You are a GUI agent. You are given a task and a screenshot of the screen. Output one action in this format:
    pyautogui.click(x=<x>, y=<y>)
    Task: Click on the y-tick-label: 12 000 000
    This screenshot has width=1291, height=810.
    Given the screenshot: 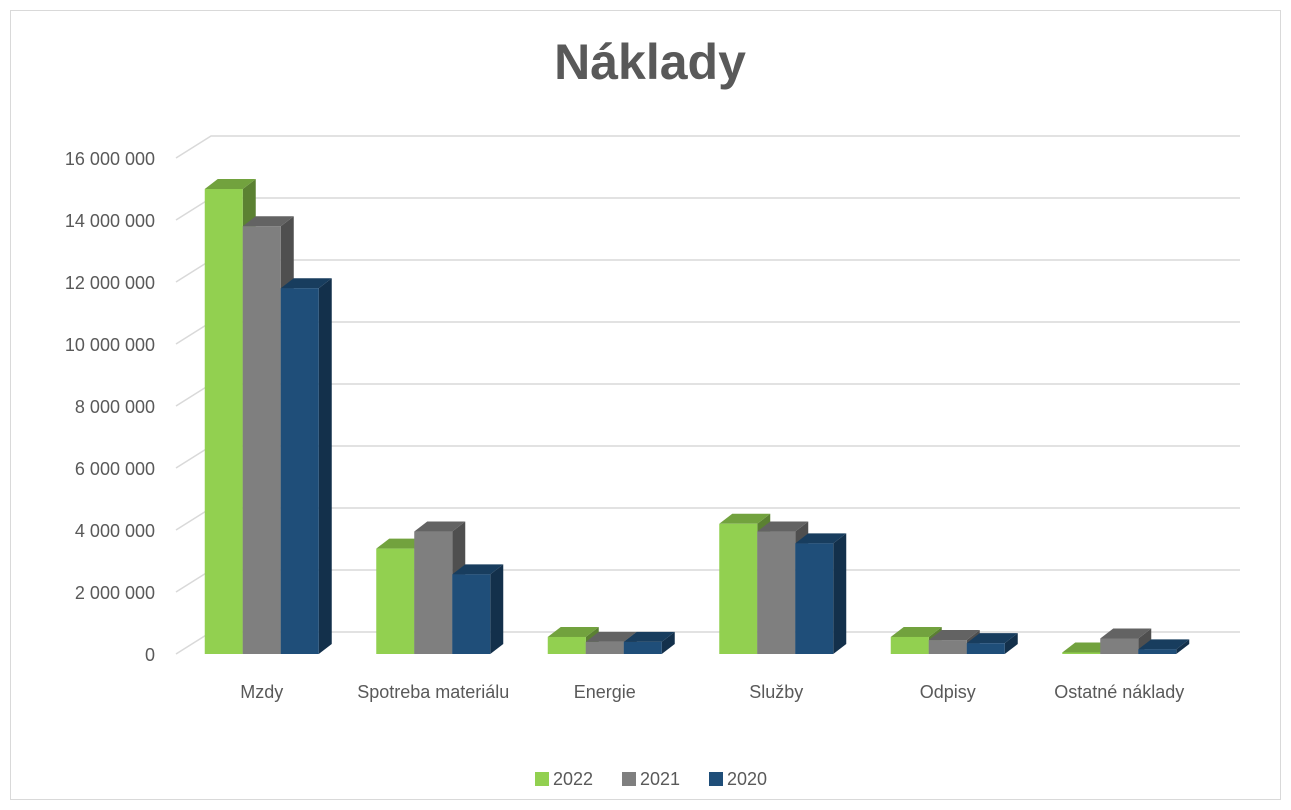 What is the action you would take?
    pyautogui.click(x=110, y=283)
    